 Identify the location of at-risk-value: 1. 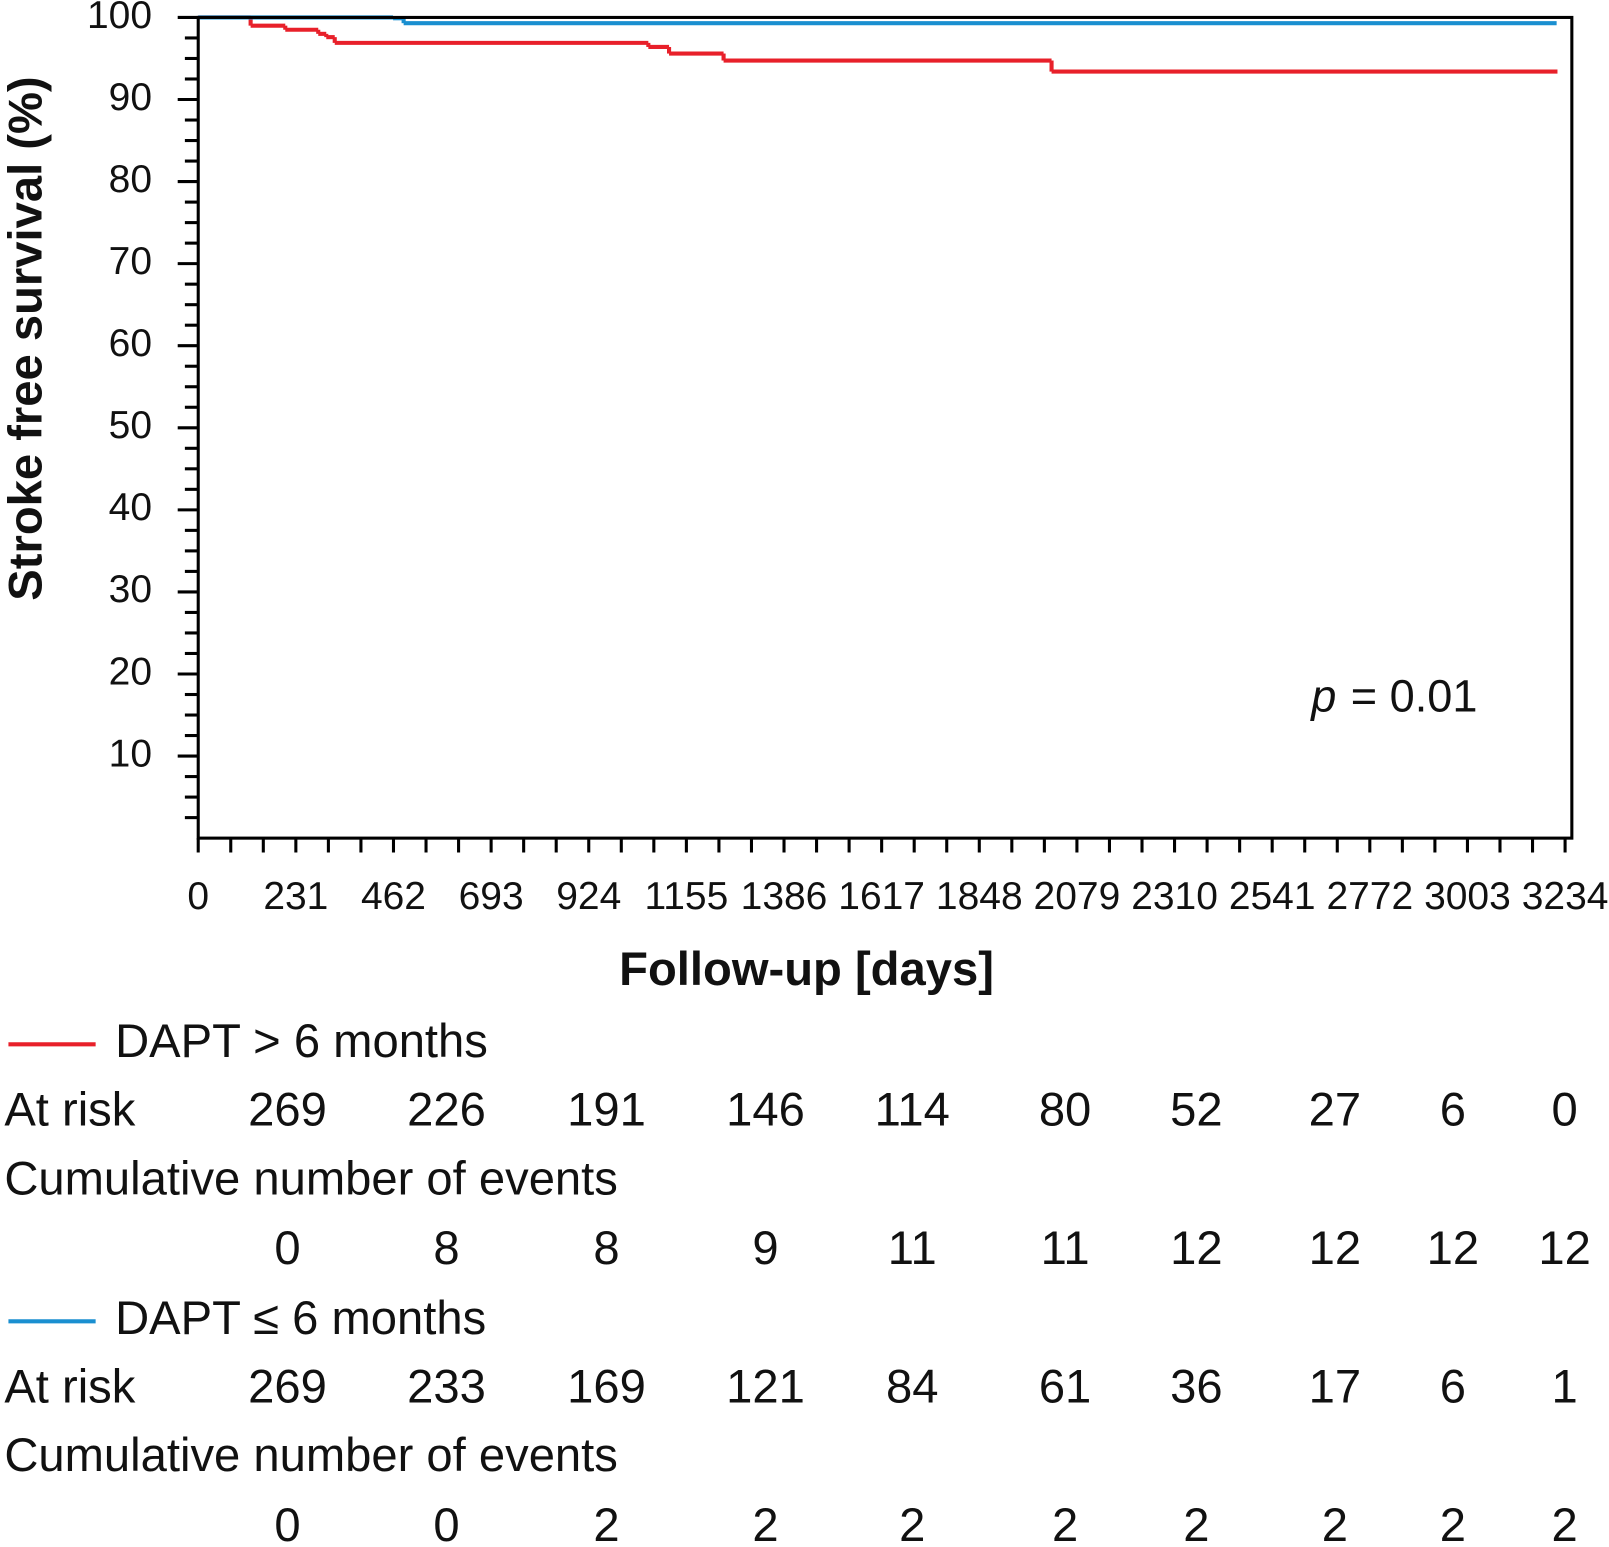
(1565, 1386).